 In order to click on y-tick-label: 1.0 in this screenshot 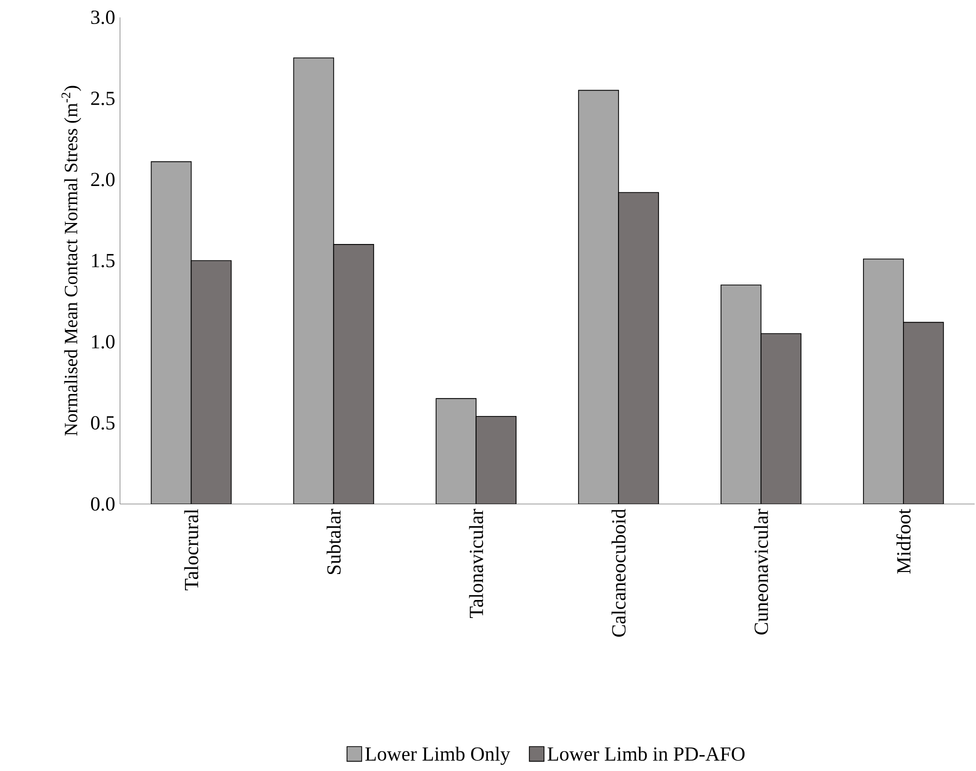, I will do `click(103, 342)`.